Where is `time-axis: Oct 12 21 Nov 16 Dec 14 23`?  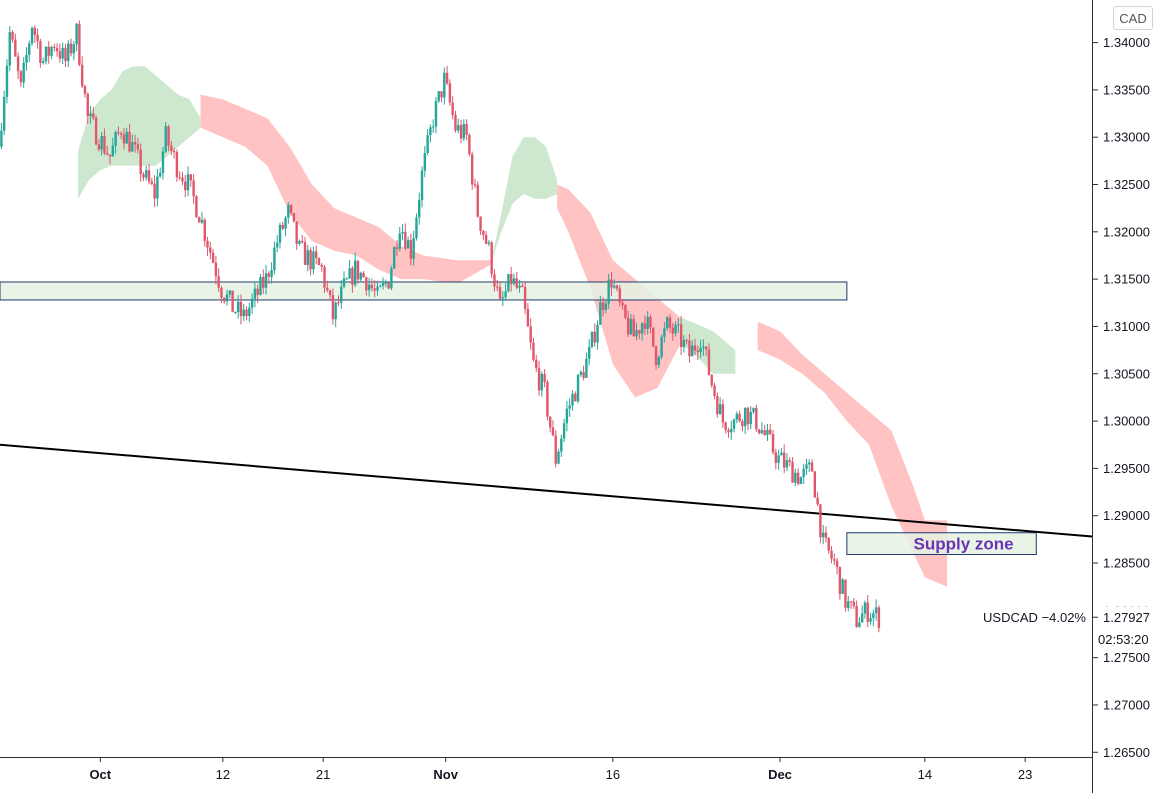
time-axis: Oct 12 21 Nov 16 Dec 14 23 is located at coordinates (546, 769).